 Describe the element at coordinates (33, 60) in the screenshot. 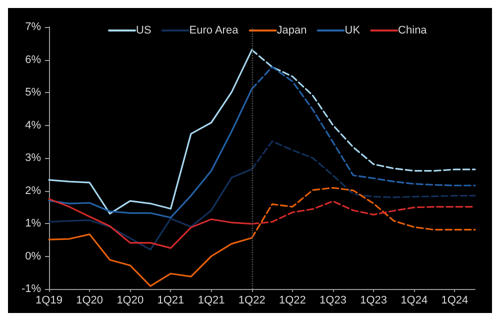

I see `y-tick-label: 6%` at that location.